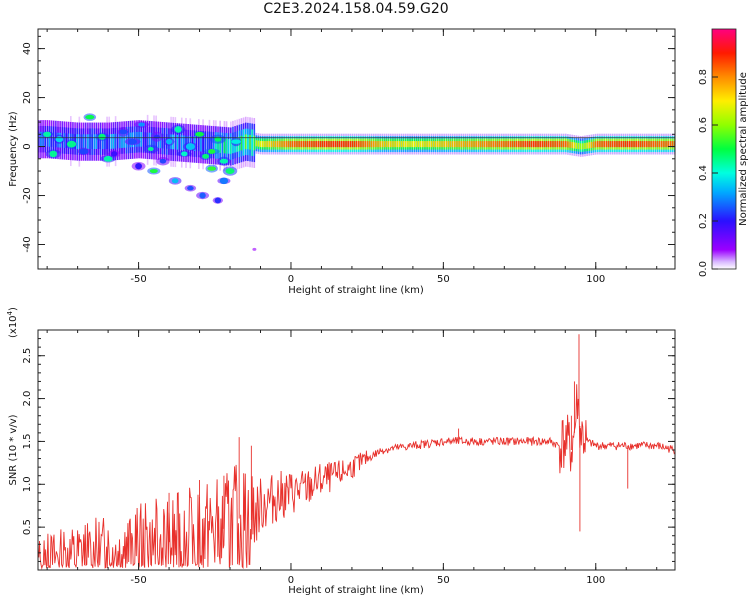 Image resolution: width=750 pixels, height=604 pixels. What do you see at coordinates (13, 309) in the screenshot?
I see `snr-scale-close: )` at bounding box center [13, 309].